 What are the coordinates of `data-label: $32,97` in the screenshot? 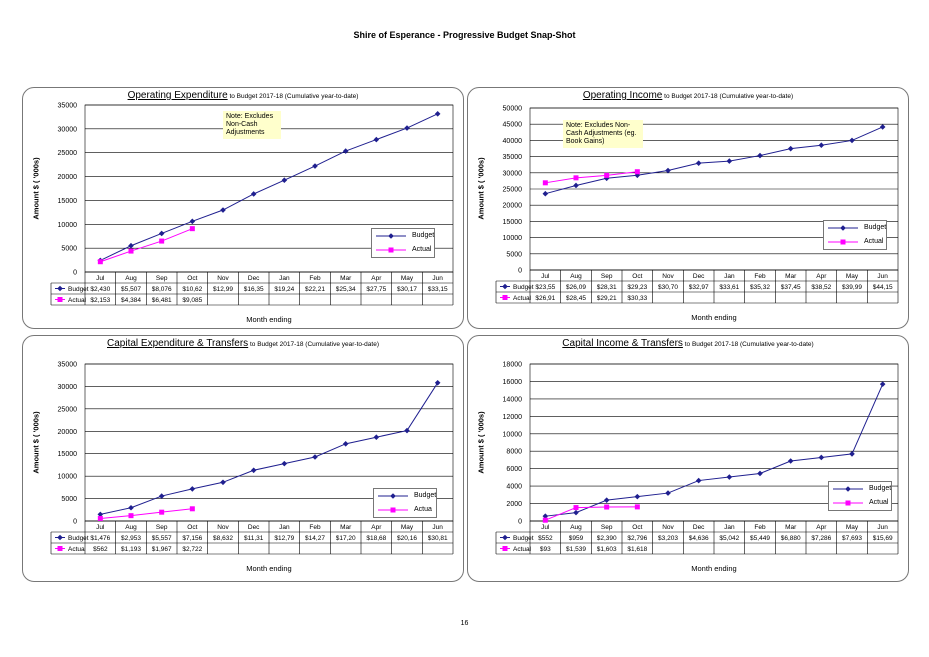 It's located at (699, 287).